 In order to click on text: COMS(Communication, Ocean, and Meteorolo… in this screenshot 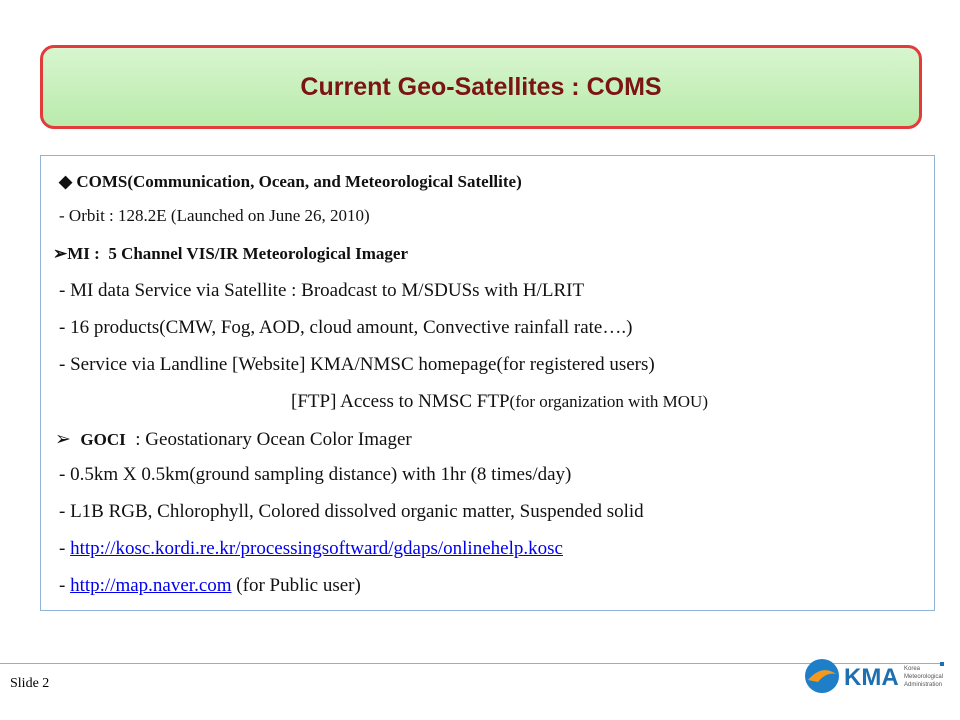, I will do `click(299, 181)`.